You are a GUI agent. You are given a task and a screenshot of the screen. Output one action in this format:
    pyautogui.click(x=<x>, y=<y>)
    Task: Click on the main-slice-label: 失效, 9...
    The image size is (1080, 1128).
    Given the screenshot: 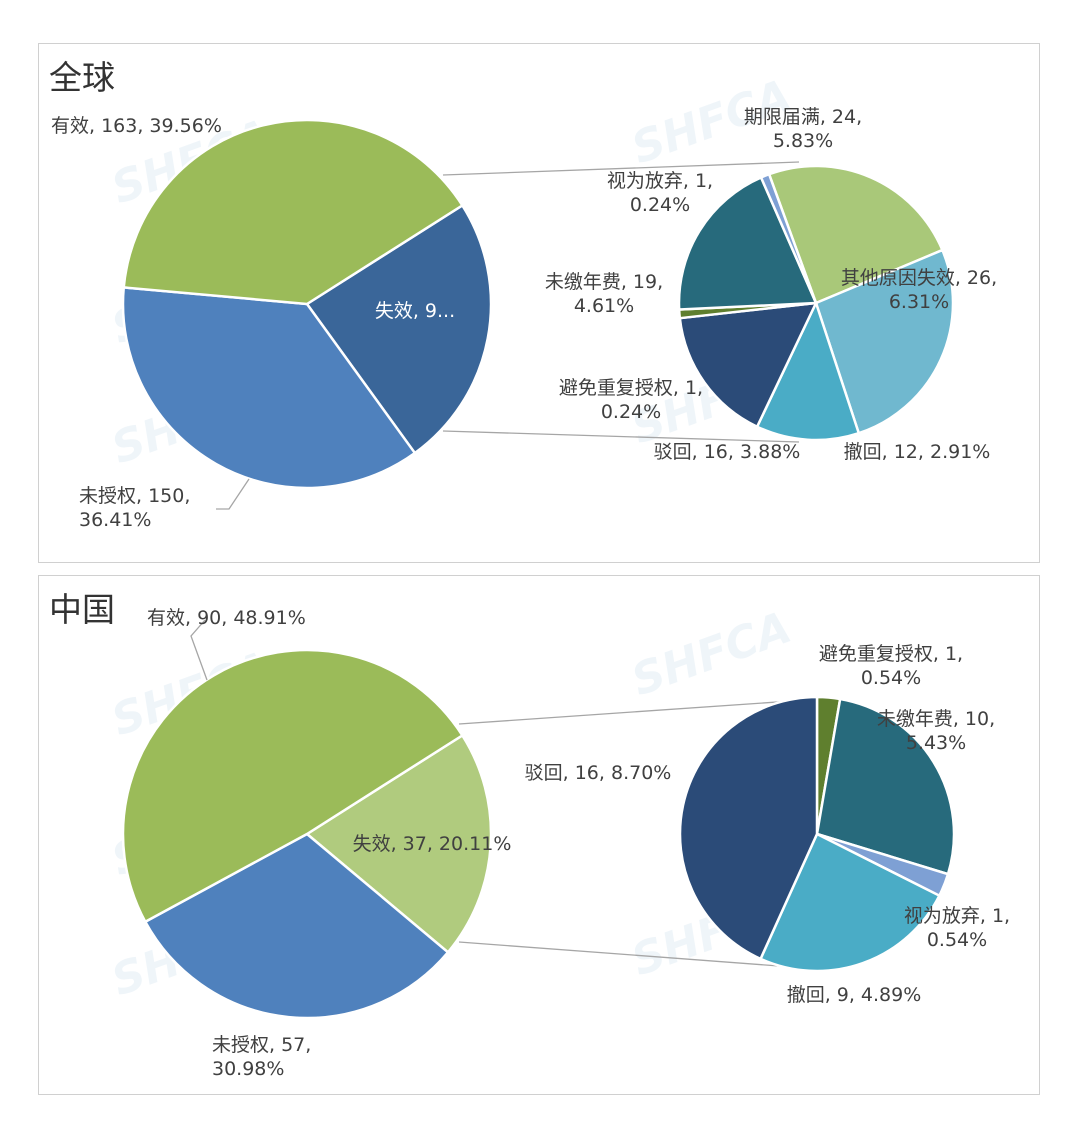 What is the action you would take?
    pyautogui.click(x=415, y=311)
    